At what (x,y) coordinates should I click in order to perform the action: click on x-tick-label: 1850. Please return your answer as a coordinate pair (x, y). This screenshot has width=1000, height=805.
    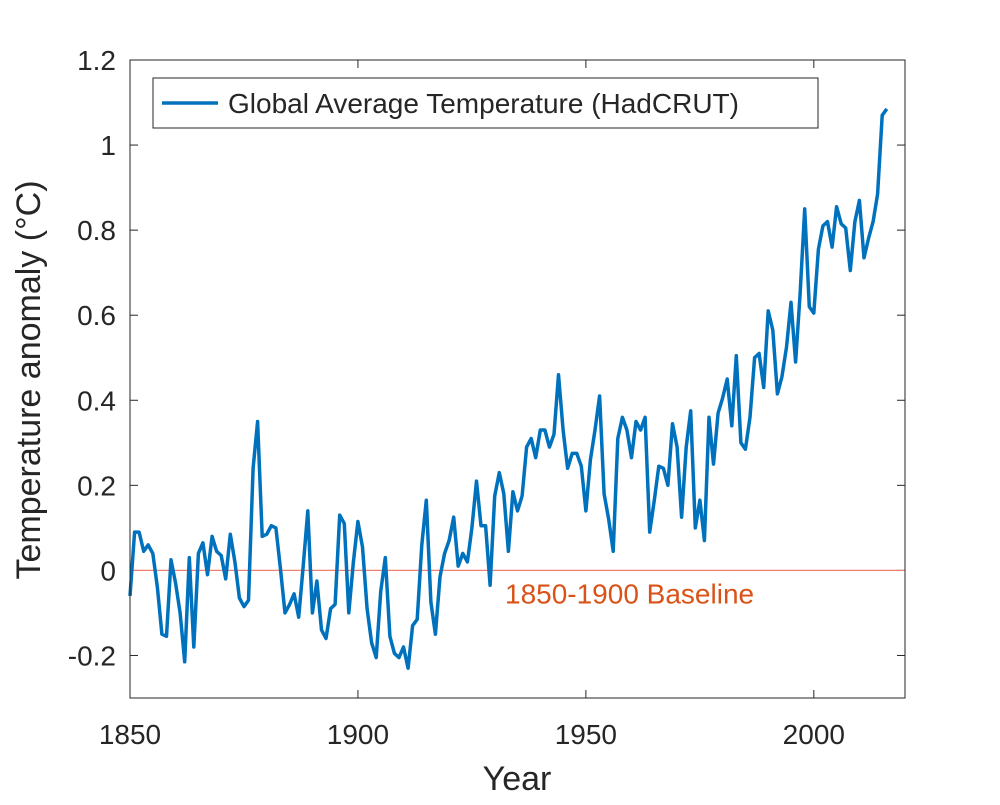
    Looking at the image, I should click on (130, 734).